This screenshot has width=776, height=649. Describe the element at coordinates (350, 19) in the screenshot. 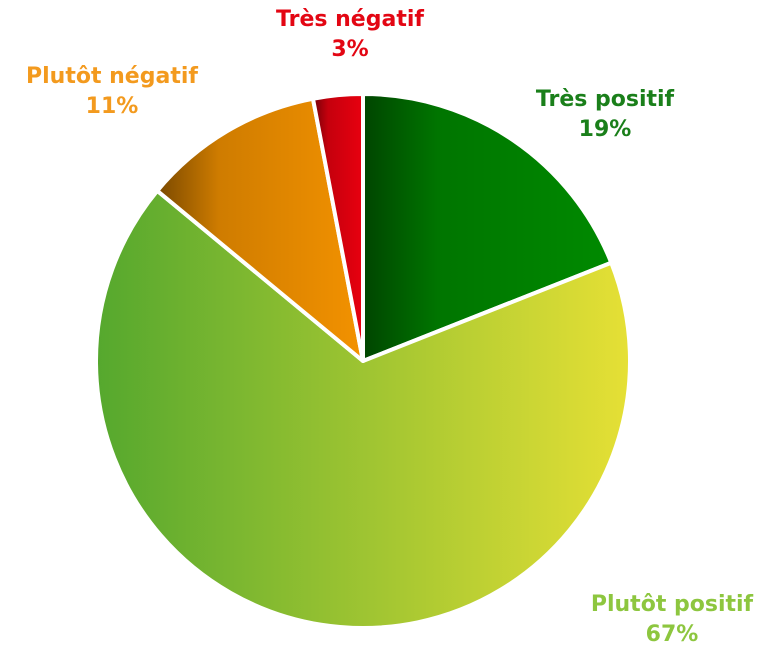

I see `slice-label: Très négatif` at that location.